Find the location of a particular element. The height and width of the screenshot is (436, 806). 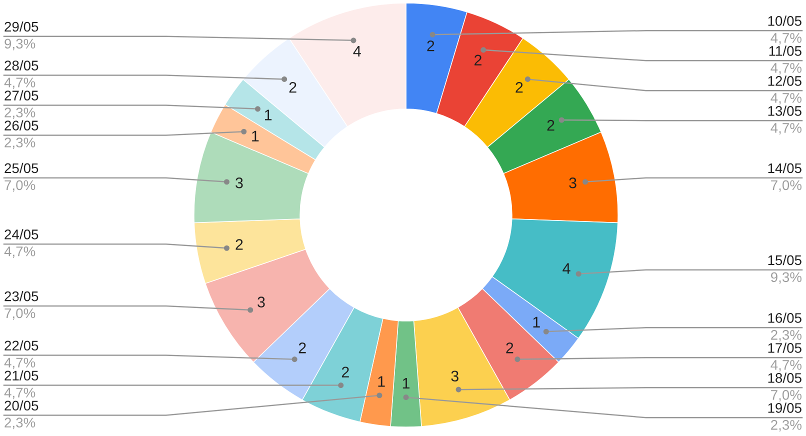

slice-label: 15/05 is located at coordinates (785, 260).